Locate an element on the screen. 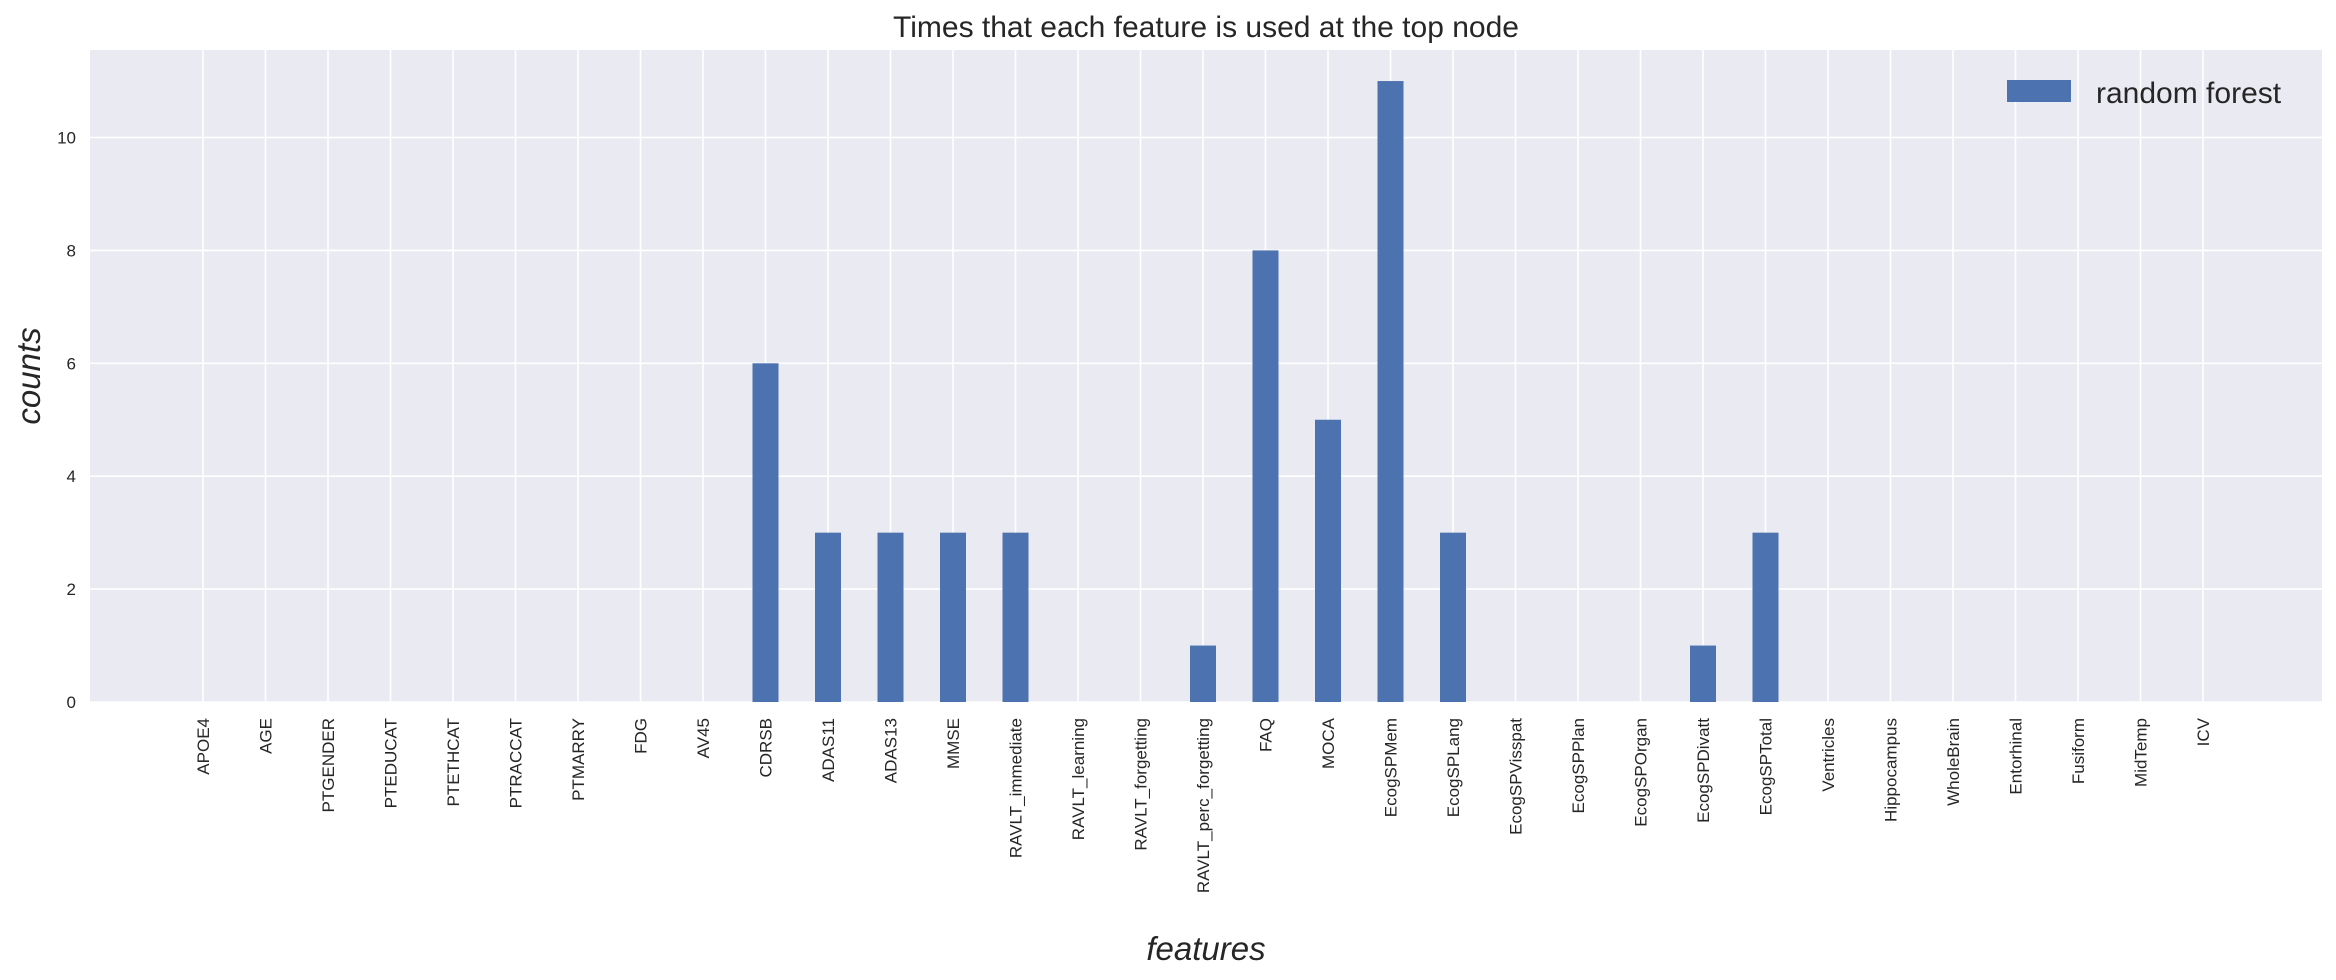 This screenshot has height=980, width=2336. bar-adas11 is located at coordinates (828, 617).